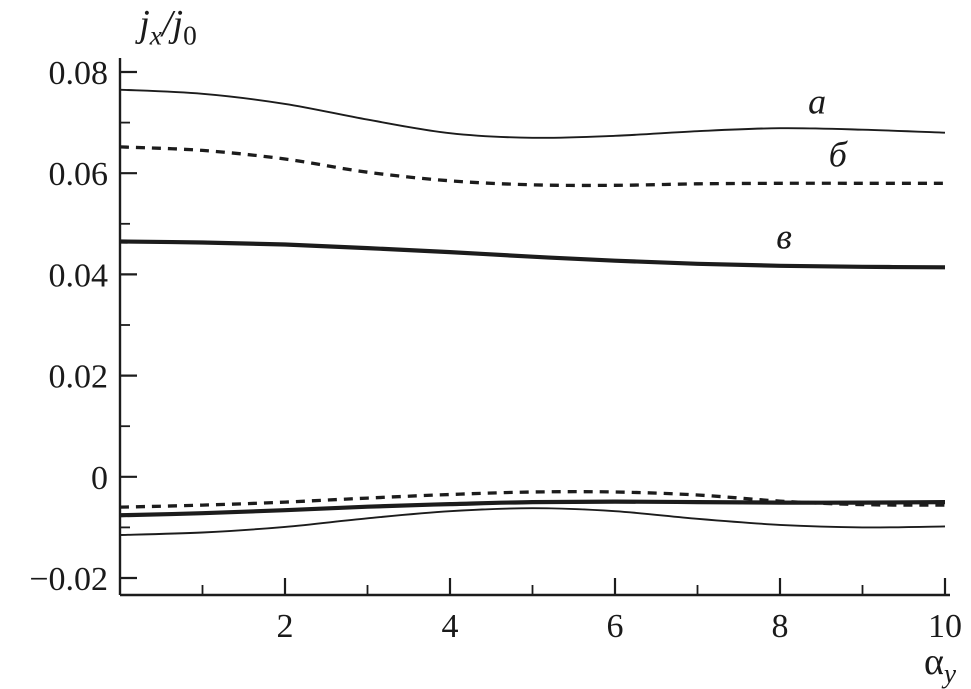 The width and height of the screenshot is (971, 689). What do you see at coordinates (615, 626) in the screenshot?
I see `x-tick-label: 6` at bounding box center [615, 626].